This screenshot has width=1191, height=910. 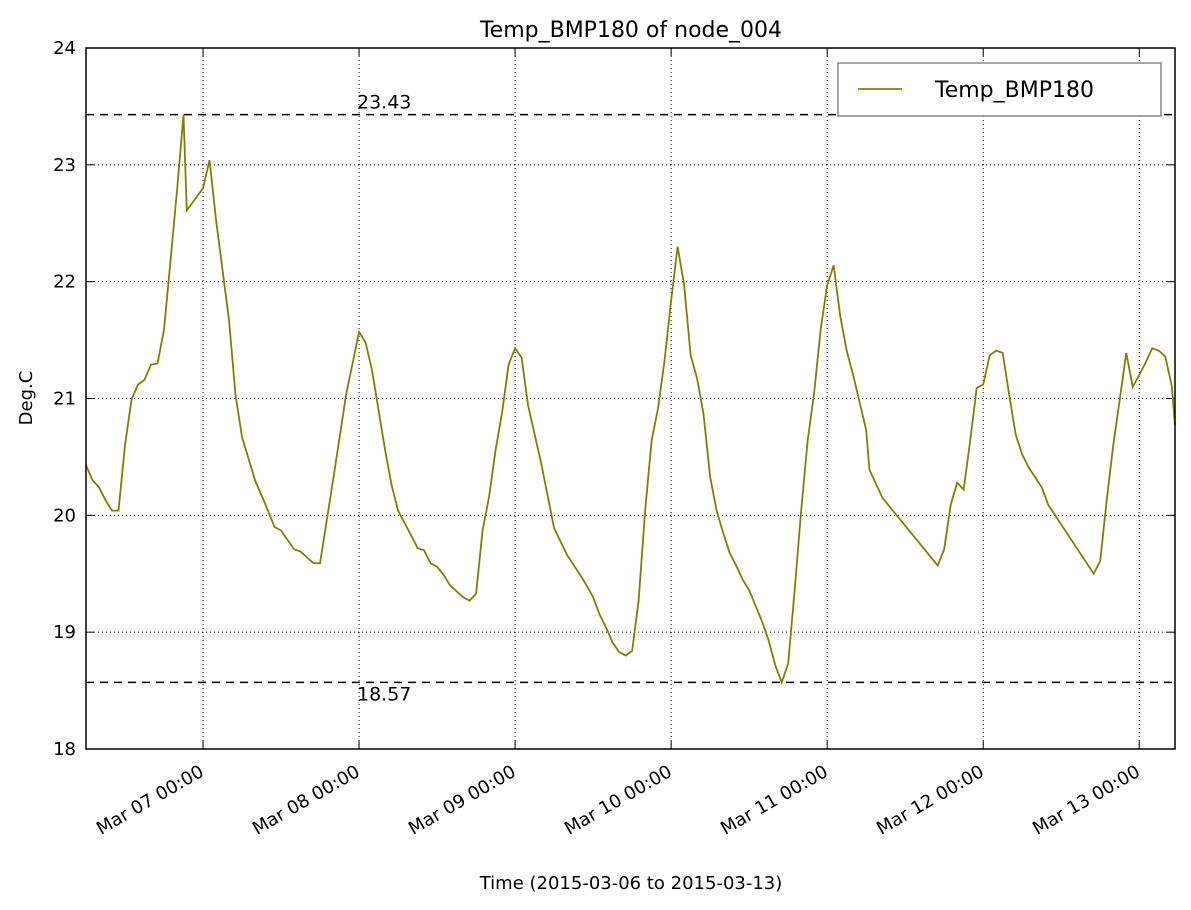 What do you see at coordinates (1014, 90) in the screenshot?
I see `legend-label: Temp_BMP180` at bounding box center [1014, 90].